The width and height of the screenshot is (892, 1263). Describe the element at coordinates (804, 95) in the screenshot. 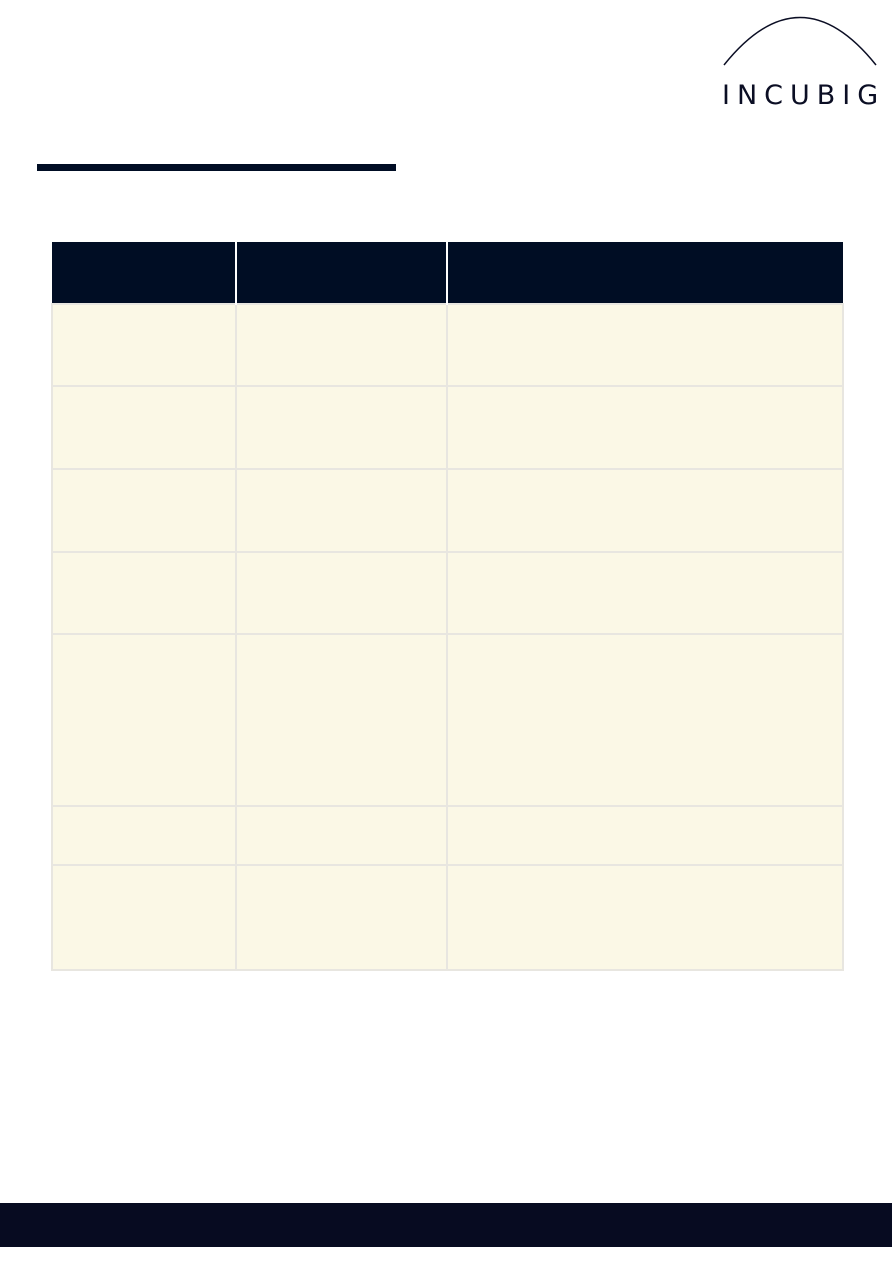

I see `logo-text: INCUBIG` at that location.